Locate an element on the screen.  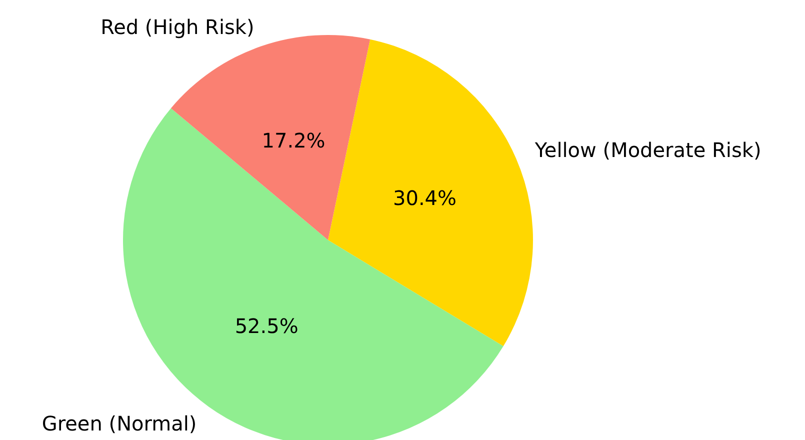
slice-label: Yellow (Moderate Risk) is located at coordinates (648, 150).